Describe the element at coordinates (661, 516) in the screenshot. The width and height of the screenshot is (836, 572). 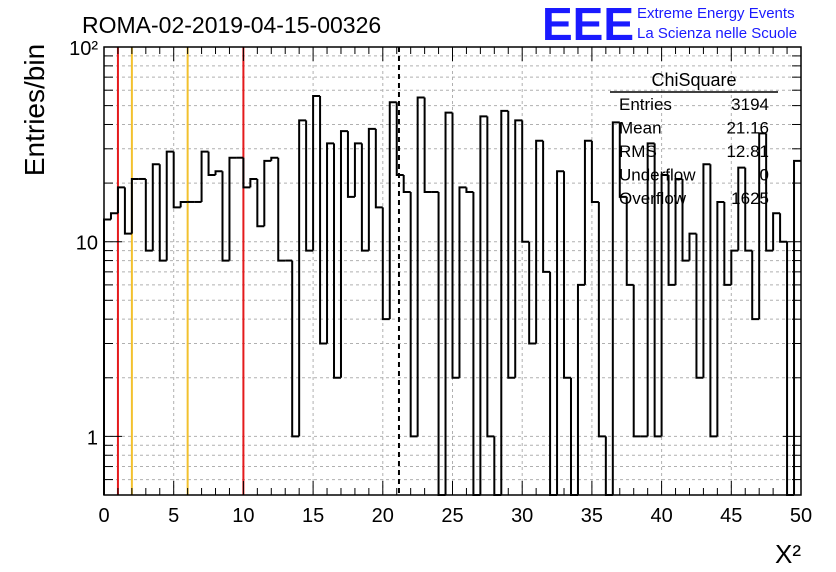
I see `x-tick-label: 40` at that location.